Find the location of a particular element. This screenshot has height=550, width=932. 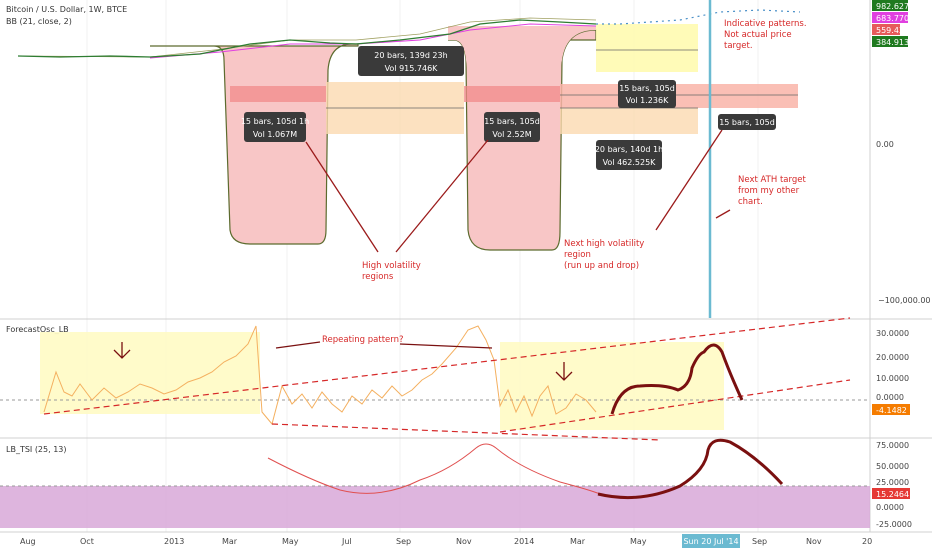

measure-box-6-line1: 15 bars, 105d is located at coordinates (747, 122).